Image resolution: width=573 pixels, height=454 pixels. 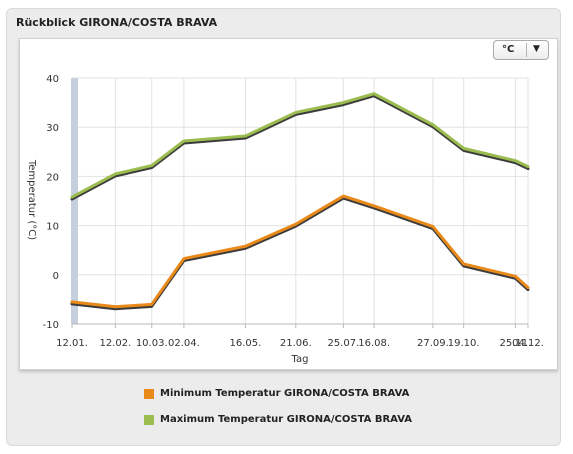 What do you see at coordinates (374, 343) in the screenshot?
I see `x-tick-label: 16.08.` at bounding box center [374, 343].